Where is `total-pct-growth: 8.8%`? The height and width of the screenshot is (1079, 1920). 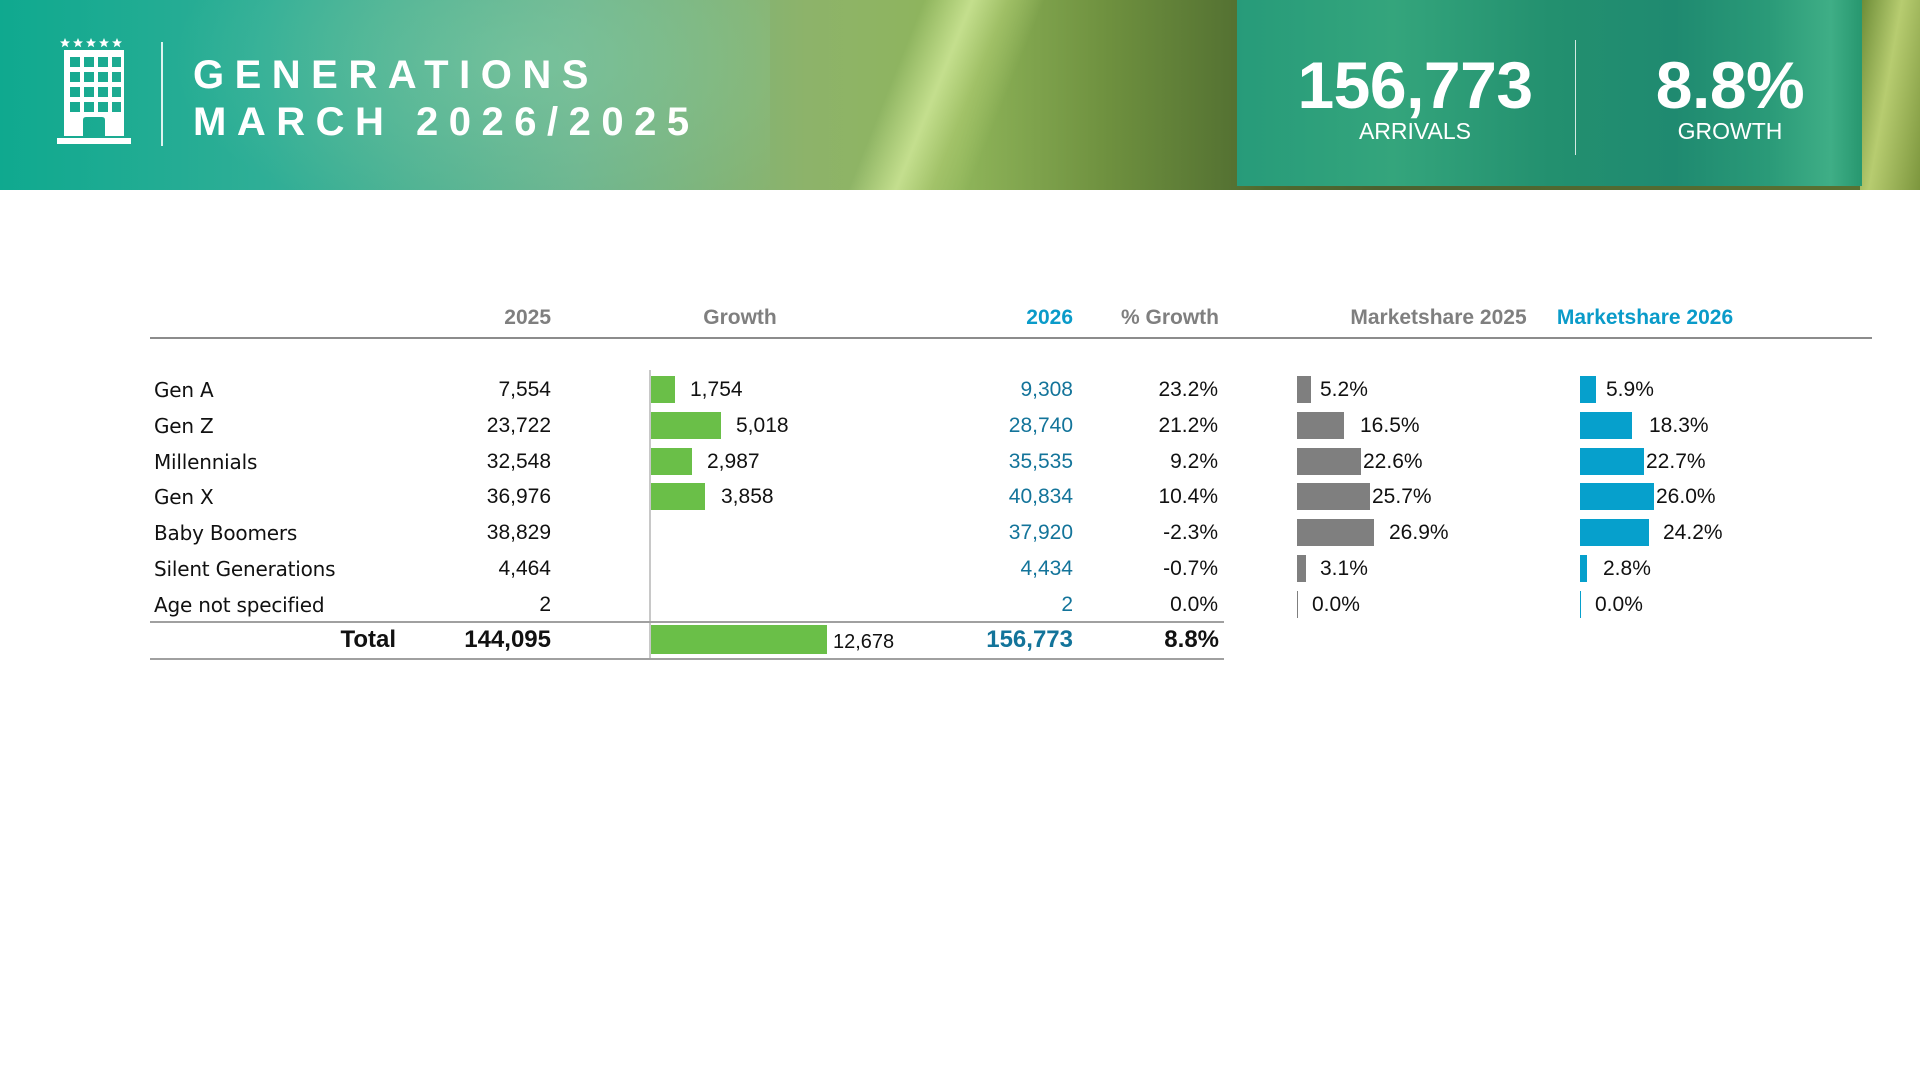 total-pct-growth: 8.8% is located at coordinates (1191, 639).